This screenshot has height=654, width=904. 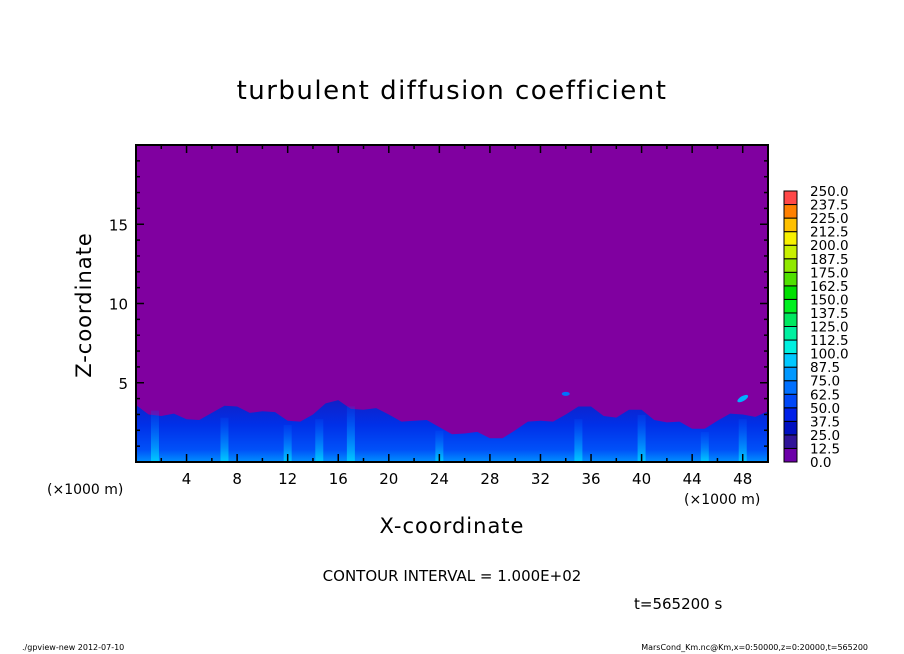 What do you see at coordinates (338, 479) in the screenshot?
I see `x-tick-label: 16` at bounding box center [338, 479].